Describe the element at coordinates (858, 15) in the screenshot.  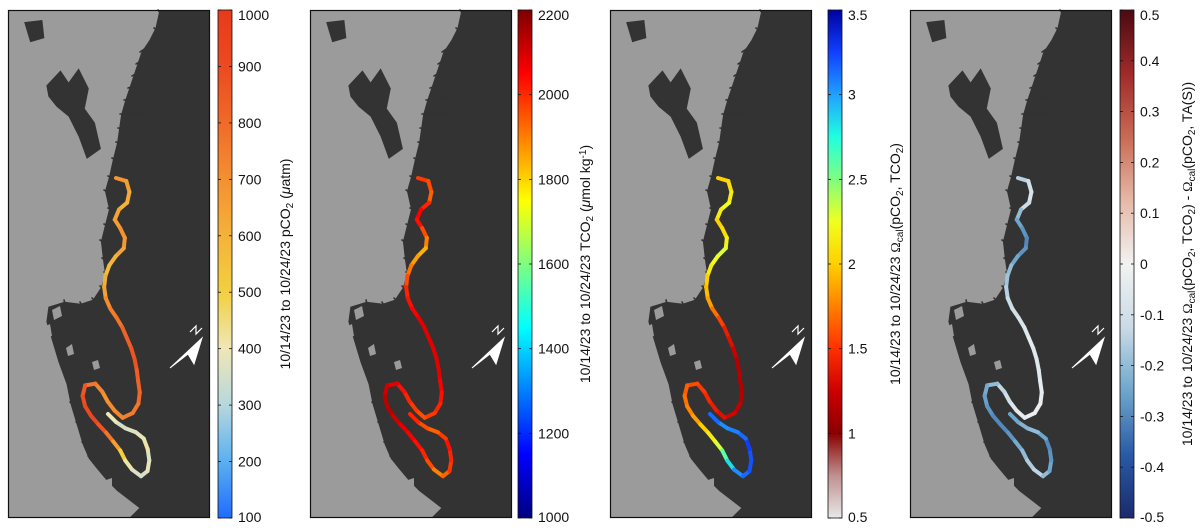
I see `colorbar-tick-label: 3.5` at that location.